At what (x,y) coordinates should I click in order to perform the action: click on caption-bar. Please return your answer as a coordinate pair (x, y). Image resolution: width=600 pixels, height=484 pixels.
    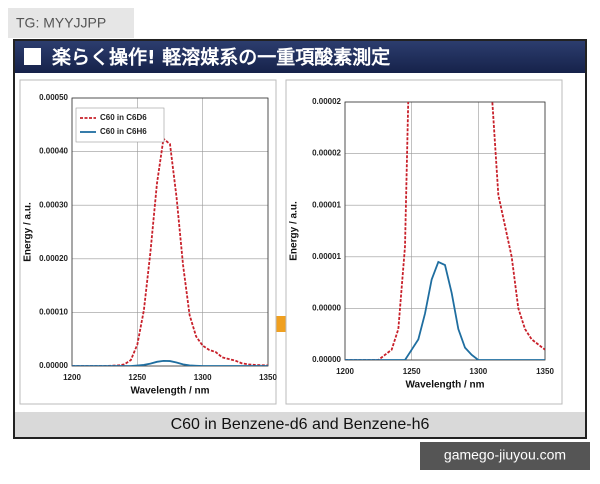
    Looking at the image, I should click on (300, 424).